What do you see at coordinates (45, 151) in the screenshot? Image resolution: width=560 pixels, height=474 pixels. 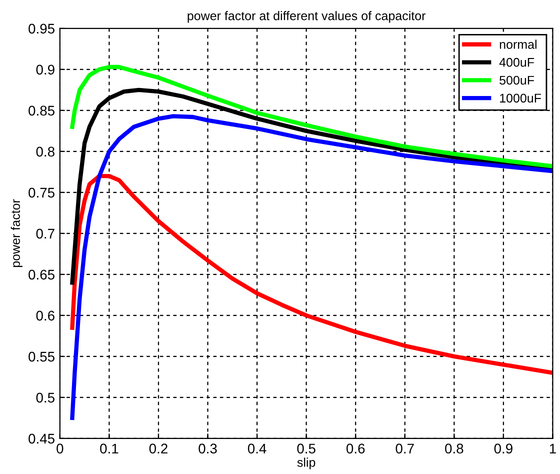 I see `y-tick-label: 0.8` at bounding box center [45, 151].